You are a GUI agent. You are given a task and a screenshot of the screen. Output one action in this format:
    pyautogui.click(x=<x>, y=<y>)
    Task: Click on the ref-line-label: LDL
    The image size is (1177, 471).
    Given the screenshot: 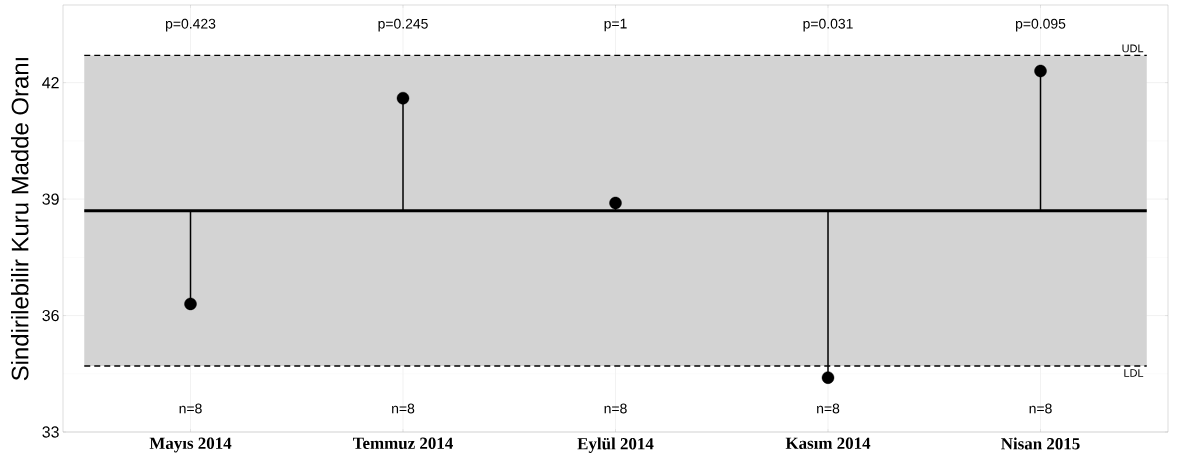 What is the action you would take?
    pyautogui.click(x=1134, y=373)
    